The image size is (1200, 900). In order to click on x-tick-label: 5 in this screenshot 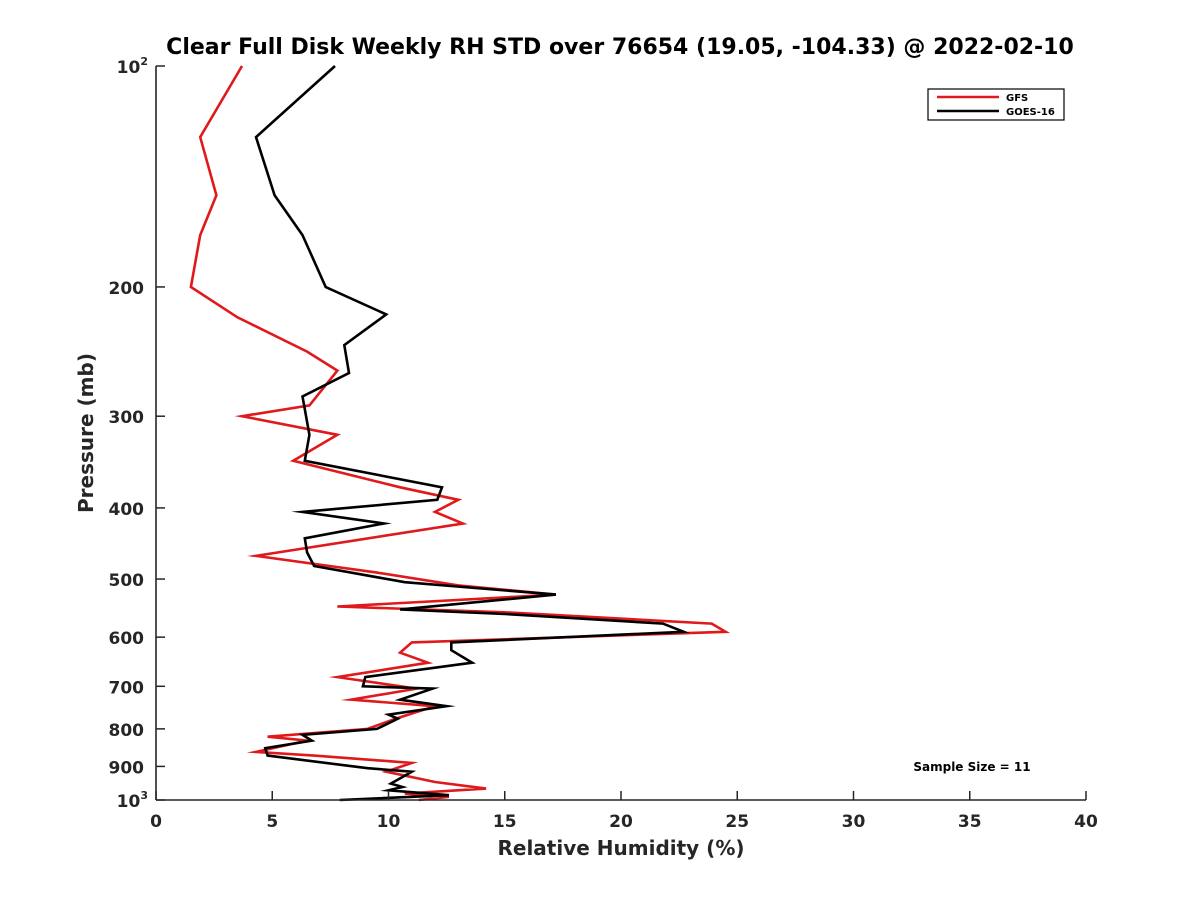, I will do `click(272, 822)`.